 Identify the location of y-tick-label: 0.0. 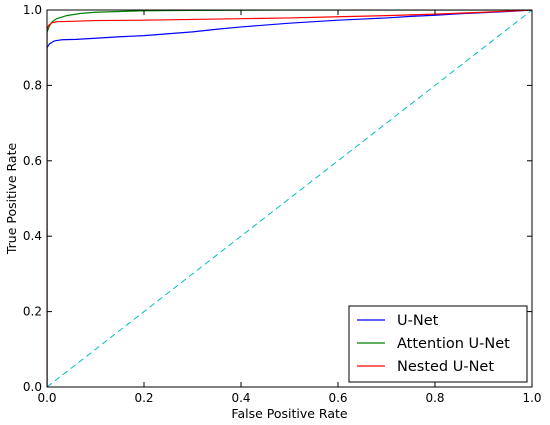
(32, 387).